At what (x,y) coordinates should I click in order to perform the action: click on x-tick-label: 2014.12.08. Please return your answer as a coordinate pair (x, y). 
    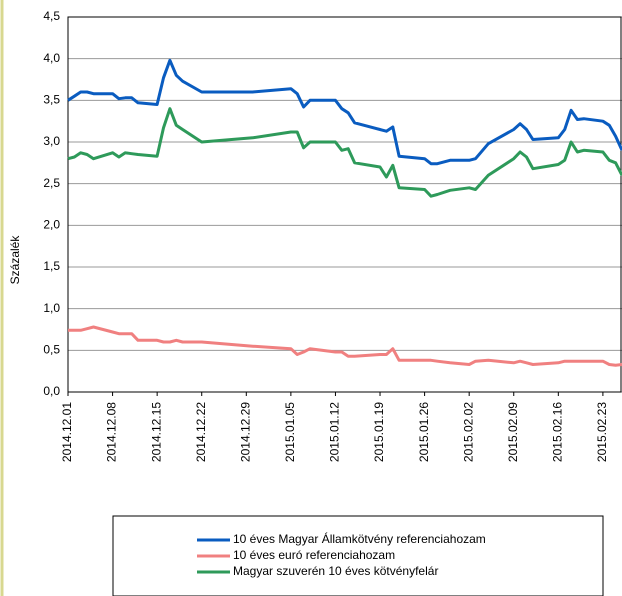
    Looking at the image, I should click on (112, 432).